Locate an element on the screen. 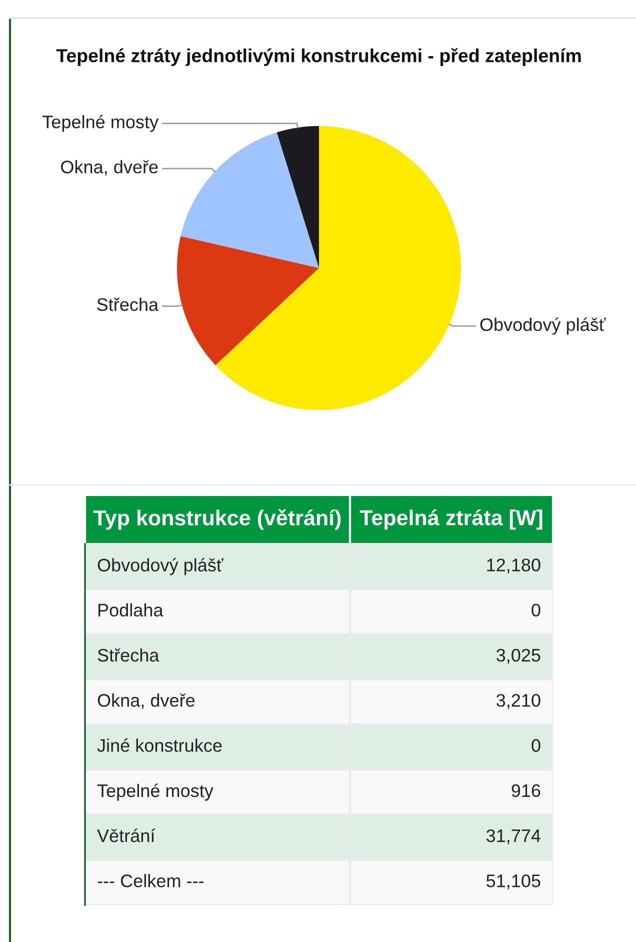  slice-label: Střecha is located at coordinates (128, 304).